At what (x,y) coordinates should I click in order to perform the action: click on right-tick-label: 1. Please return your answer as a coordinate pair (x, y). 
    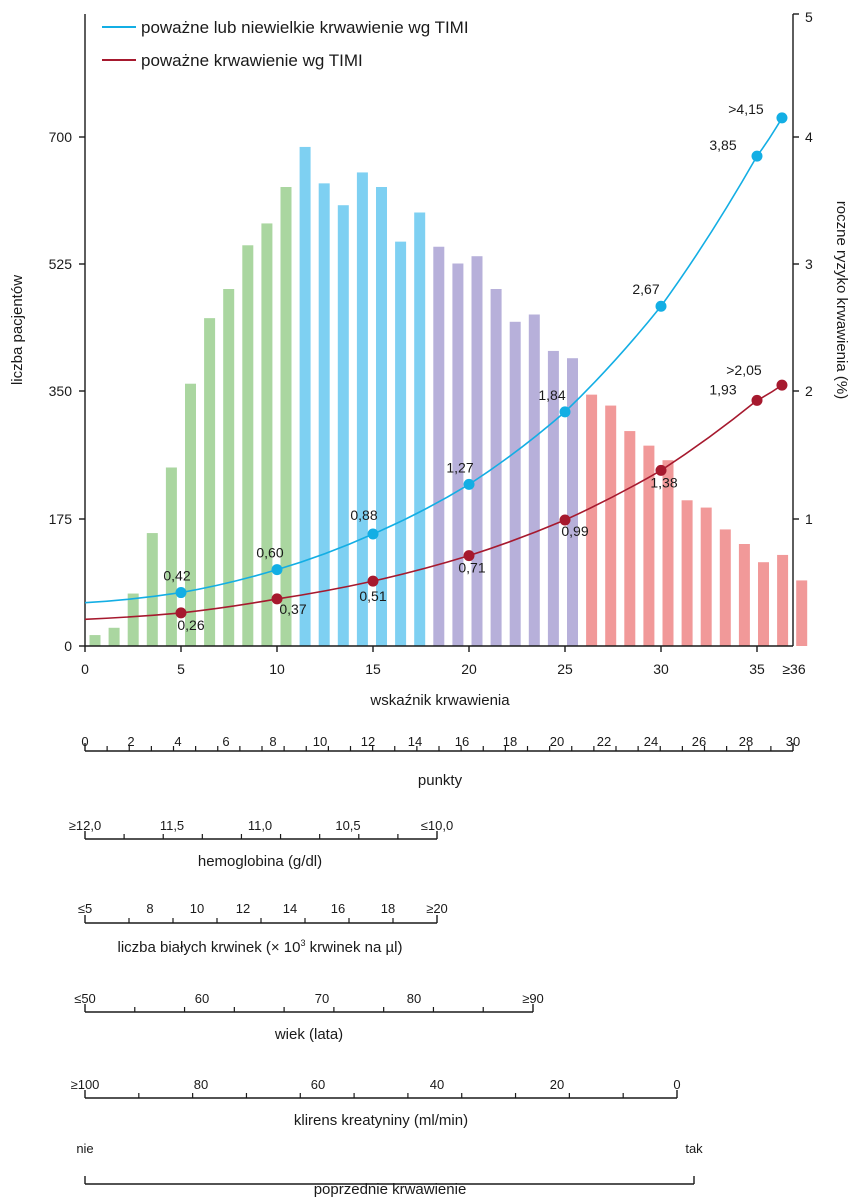
    Looking at the image, I should click on (809, 519).